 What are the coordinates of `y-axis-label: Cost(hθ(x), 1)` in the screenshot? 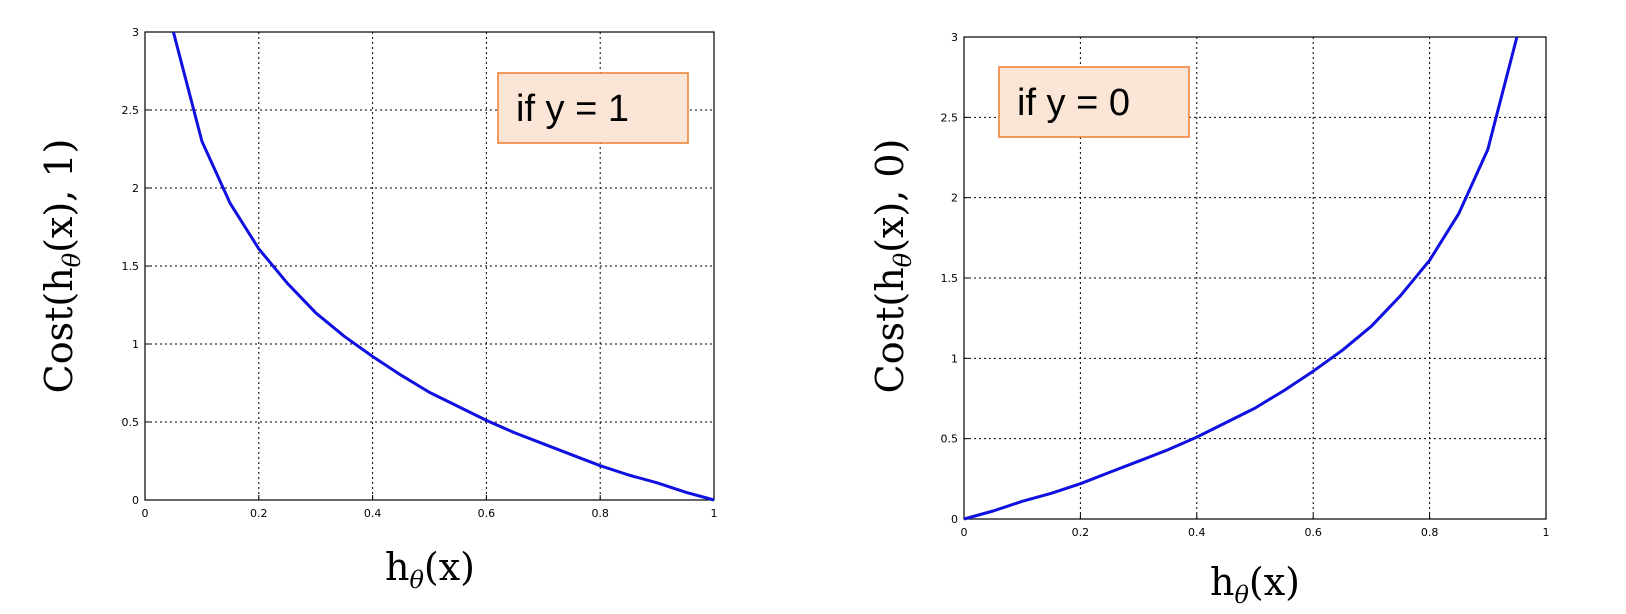 It's located at (61, 266).